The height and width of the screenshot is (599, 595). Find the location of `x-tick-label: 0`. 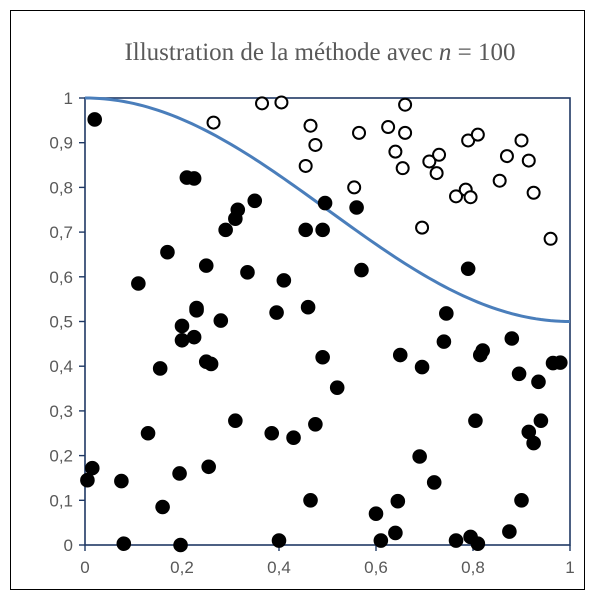

x-tick-label: 0 is located at coordinates (84, 567).